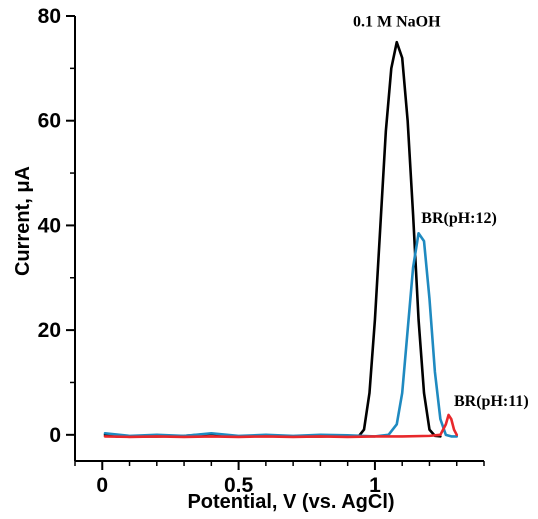  I want to click on annotation-0-1-m-naoh: 0.1 M NaOH, so click(397, 21).